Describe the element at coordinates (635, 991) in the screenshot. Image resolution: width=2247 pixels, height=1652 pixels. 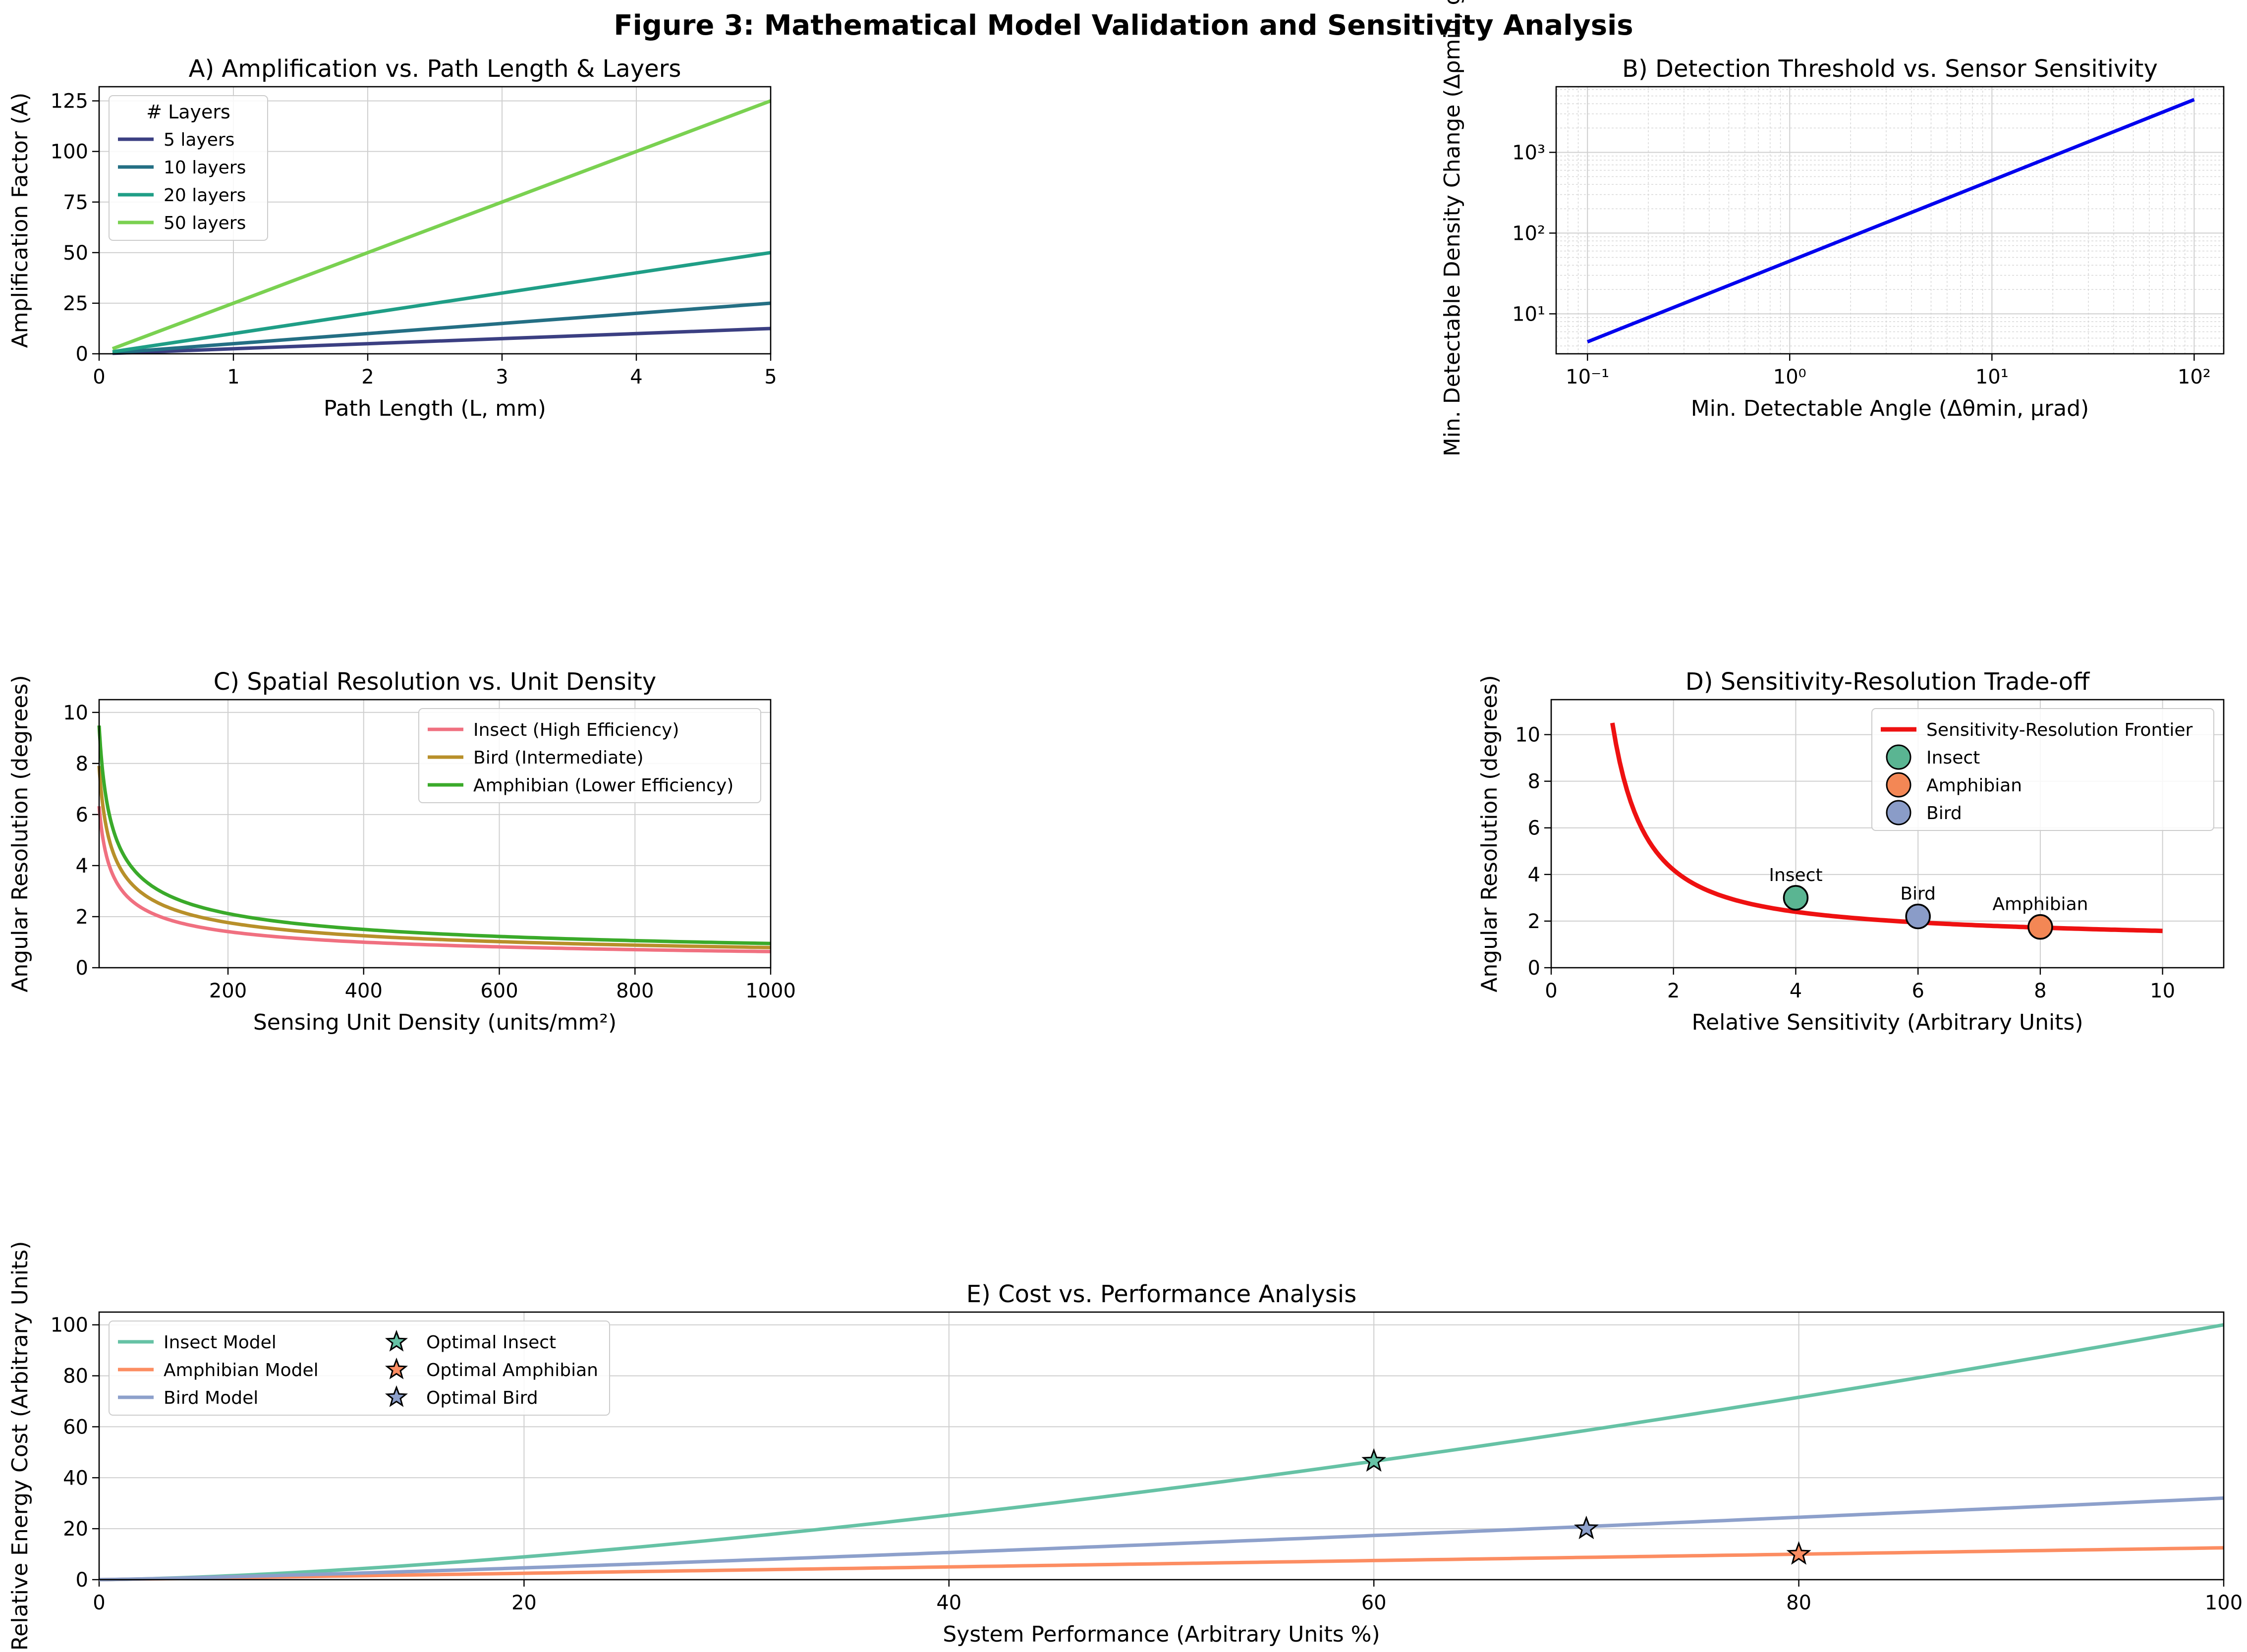
I see `x-tick-label: 800` at that location.